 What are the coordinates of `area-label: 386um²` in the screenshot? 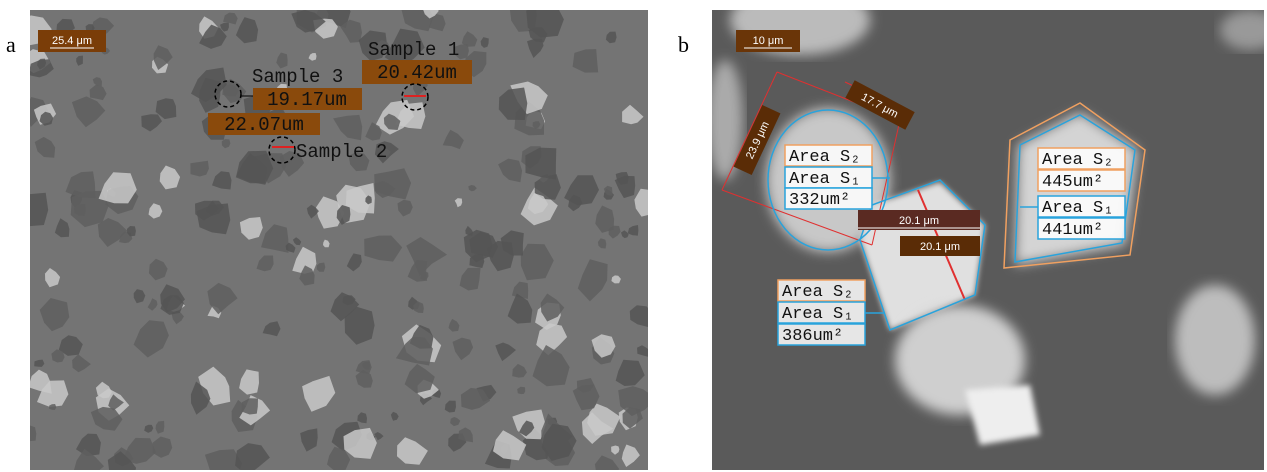 It's located at (812, 336).